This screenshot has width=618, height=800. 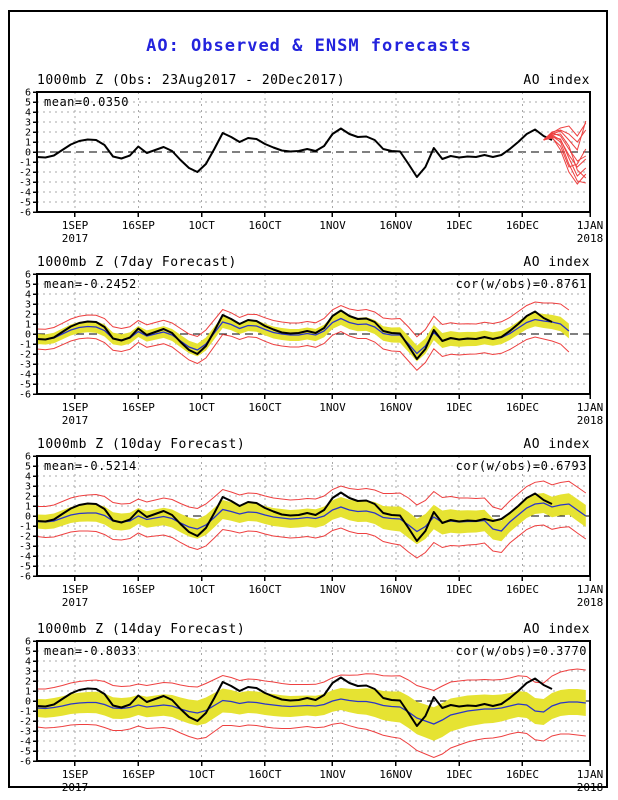 I want to click on panel-header-7day: 1000mb Z (7day Forecast) AO index, so click(x=313, y=263).